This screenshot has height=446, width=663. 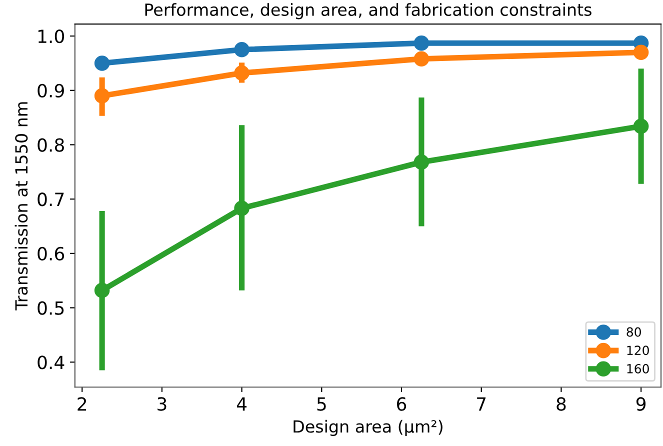 What do you see at coordinates (51, 91) in the screenshot?
I see `y-tick-label: 0.9` at bounding box center [51, 91].